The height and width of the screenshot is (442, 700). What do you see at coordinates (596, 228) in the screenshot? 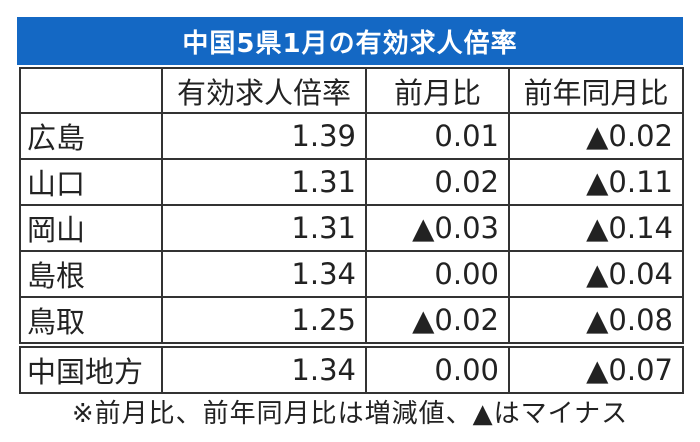
I see `year-change-value: ▲0.14` at bounding box center [596, 228].